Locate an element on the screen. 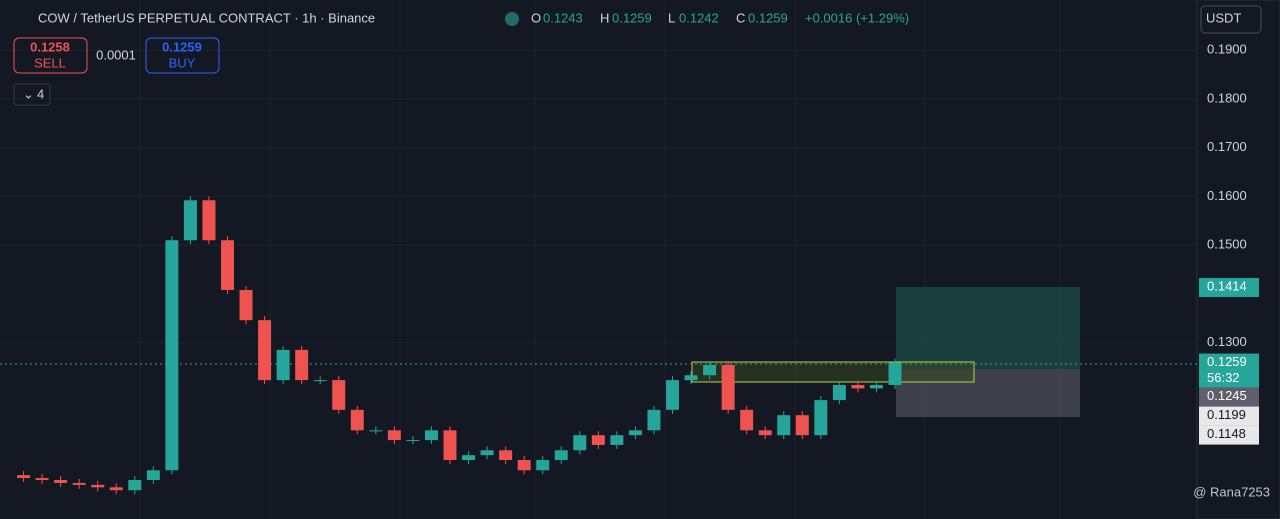 The width and height of the screenshot is (1280, 519). c-label: C is located at coordinates (740, 17).